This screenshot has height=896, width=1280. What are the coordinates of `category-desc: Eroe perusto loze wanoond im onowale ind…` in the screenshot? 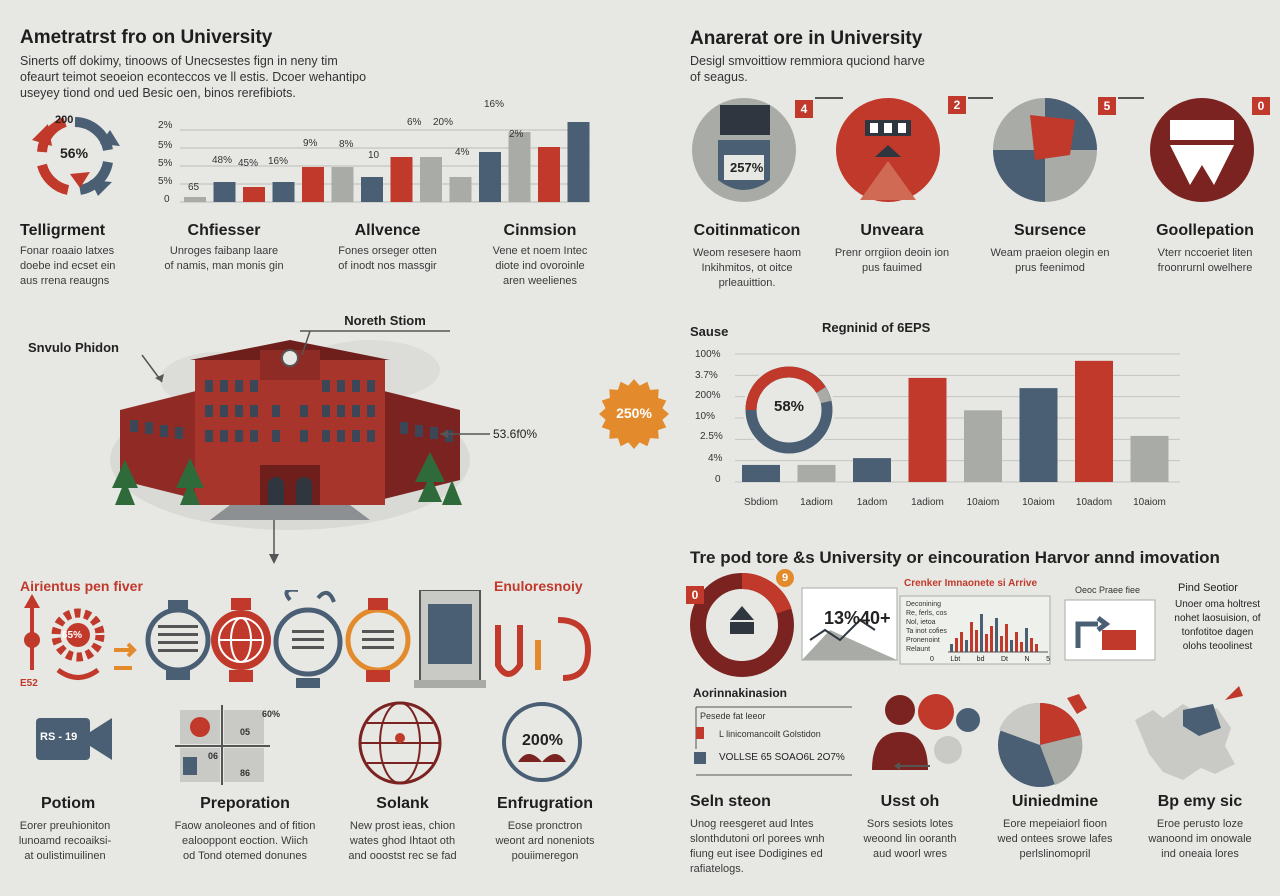 It's located at (1200, 839).